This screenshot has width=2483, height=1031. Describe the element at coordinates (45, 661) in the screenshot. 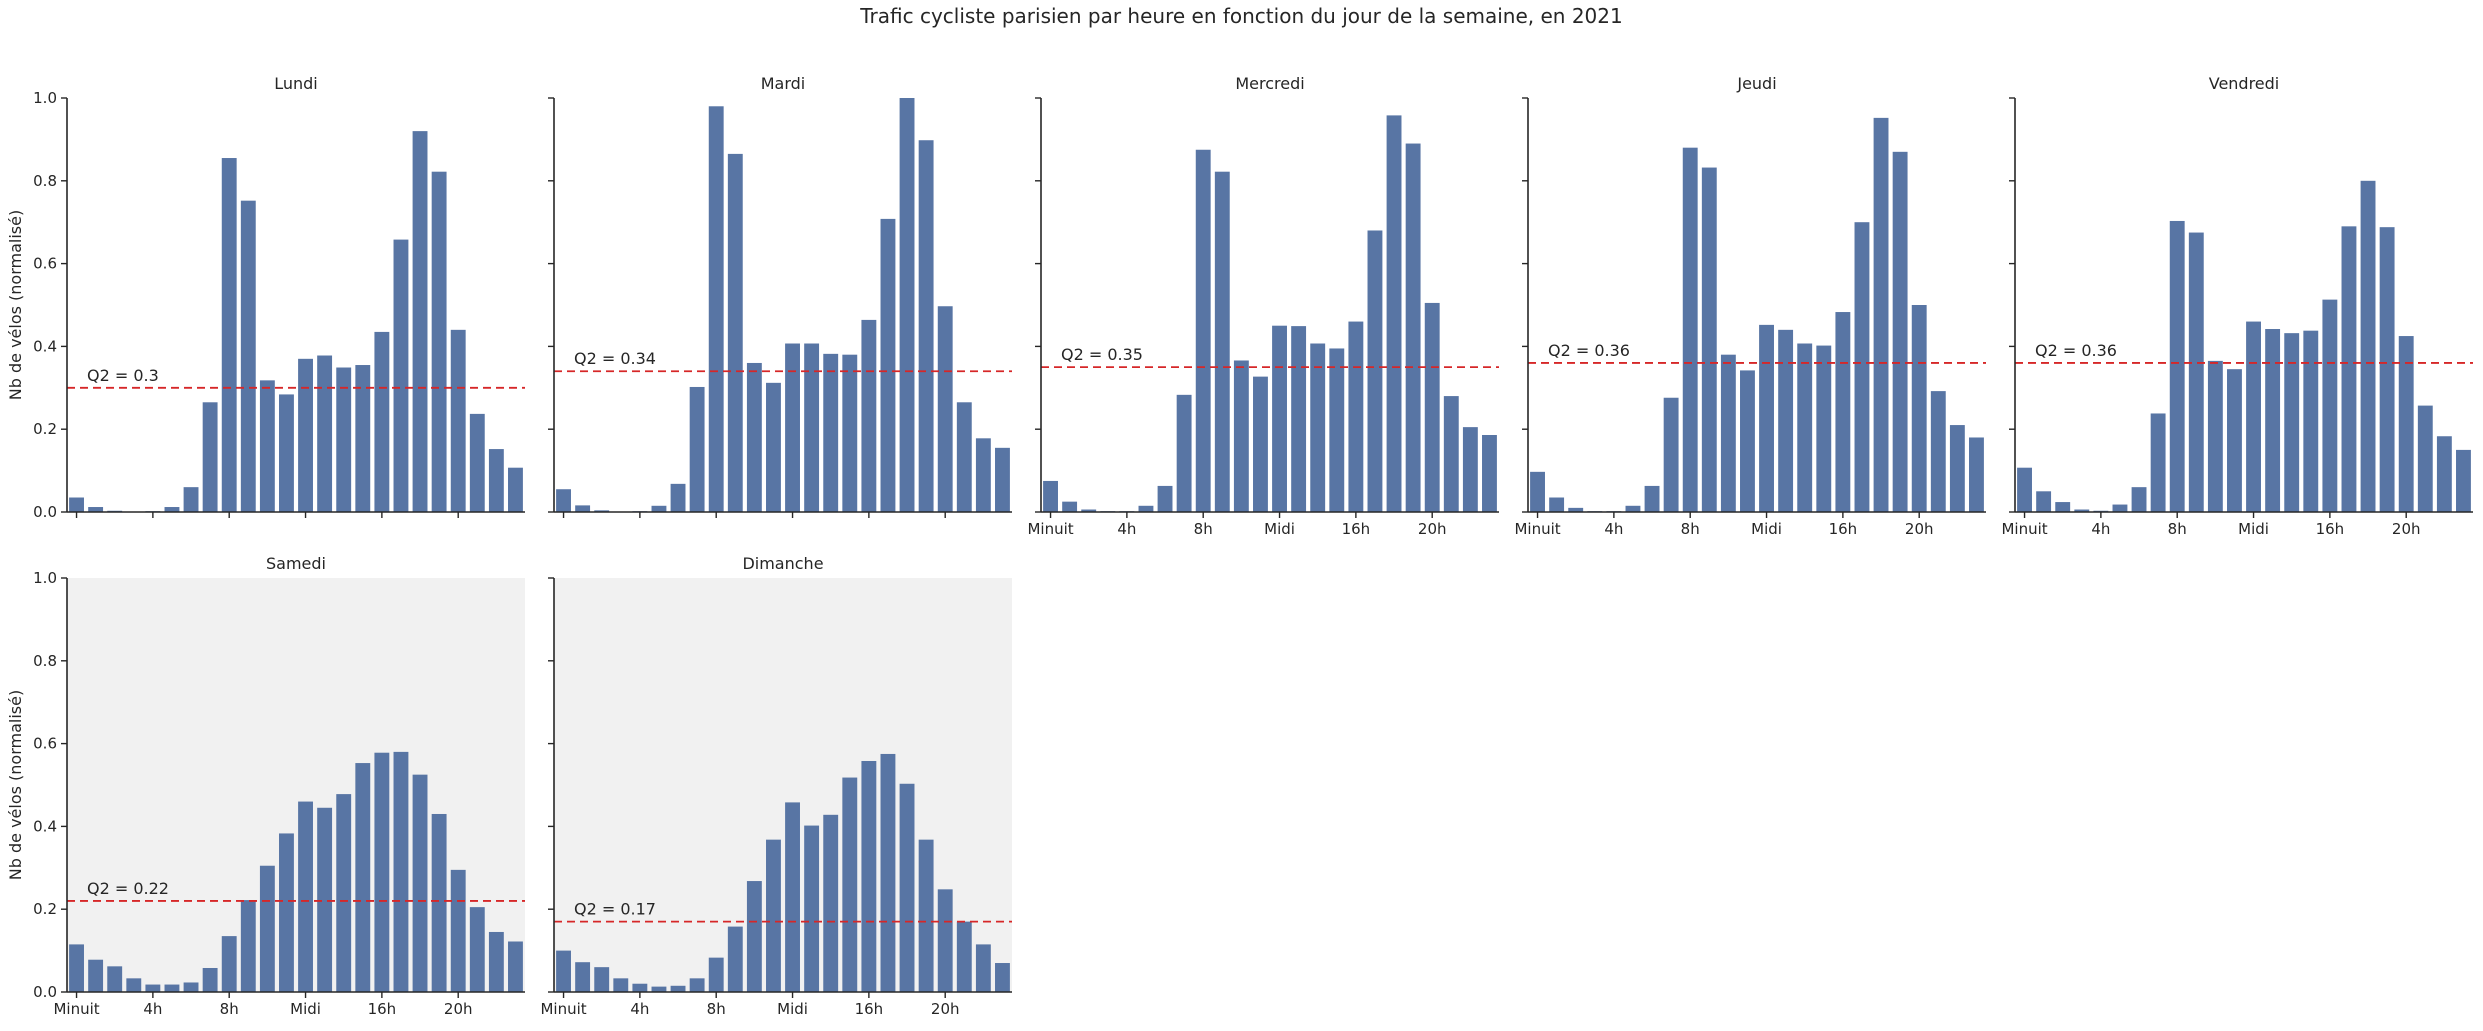

I see `y-tick-label: 0.8` at that location.